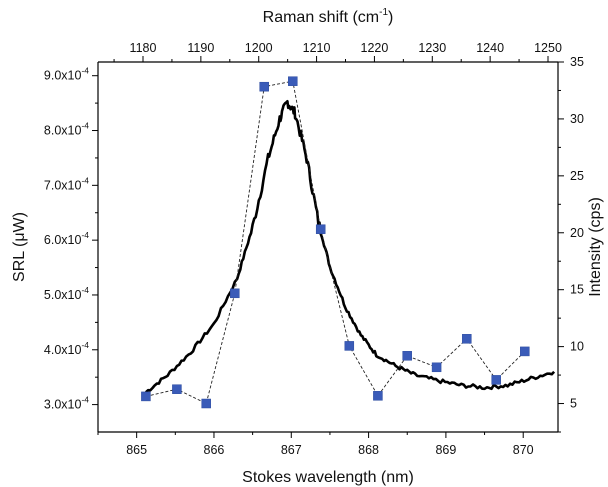 This screenshot has width=608, height=487. What do you see at coordinates (577, 119) in the screenshot?
I see `y-right-tick-label: 30` at bounding box center [577, 119].